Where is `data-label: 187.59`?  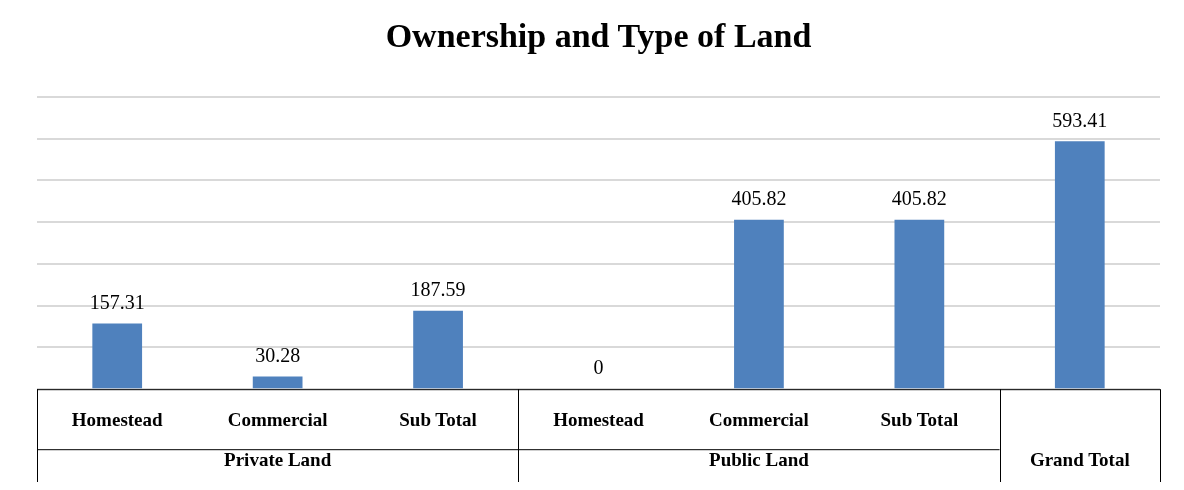 data-label: 187.59 is located at coordinates (438, 289).